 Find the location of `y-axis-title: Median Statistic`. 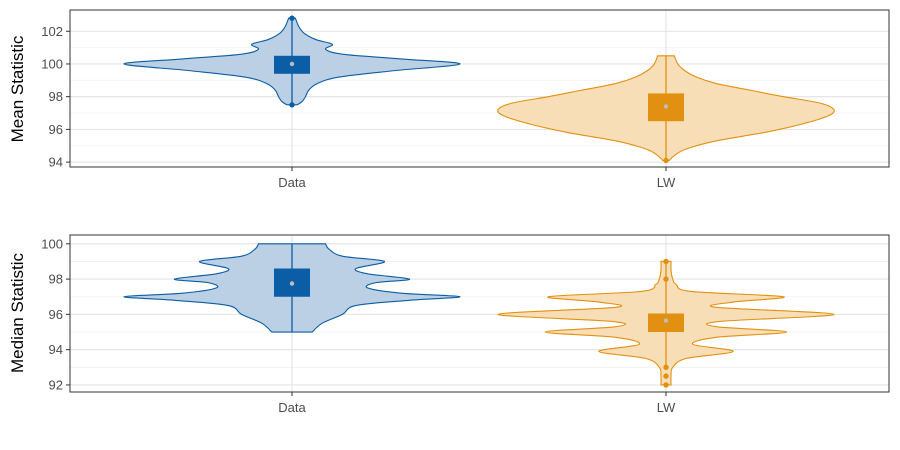

y-axis-title: Median Statistic is located at coordinates (17, 313).